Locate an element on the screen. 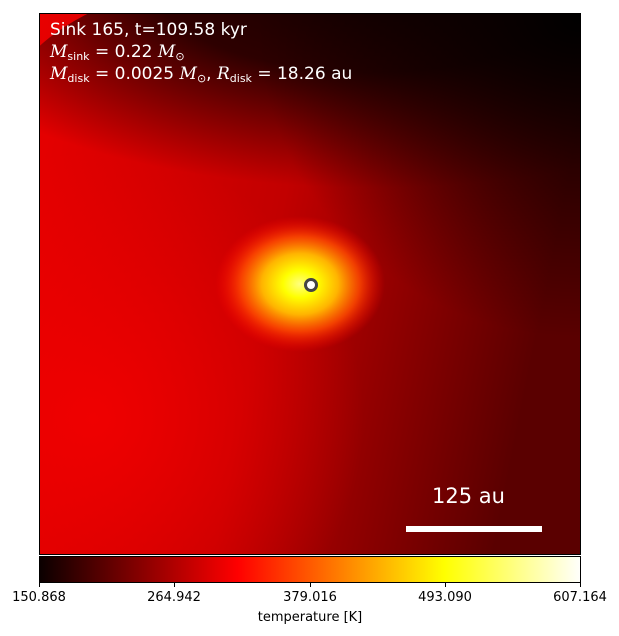 The image size is (619, 636). colorbar-tick-label: 379.016 is located at coordinates (310, 597).